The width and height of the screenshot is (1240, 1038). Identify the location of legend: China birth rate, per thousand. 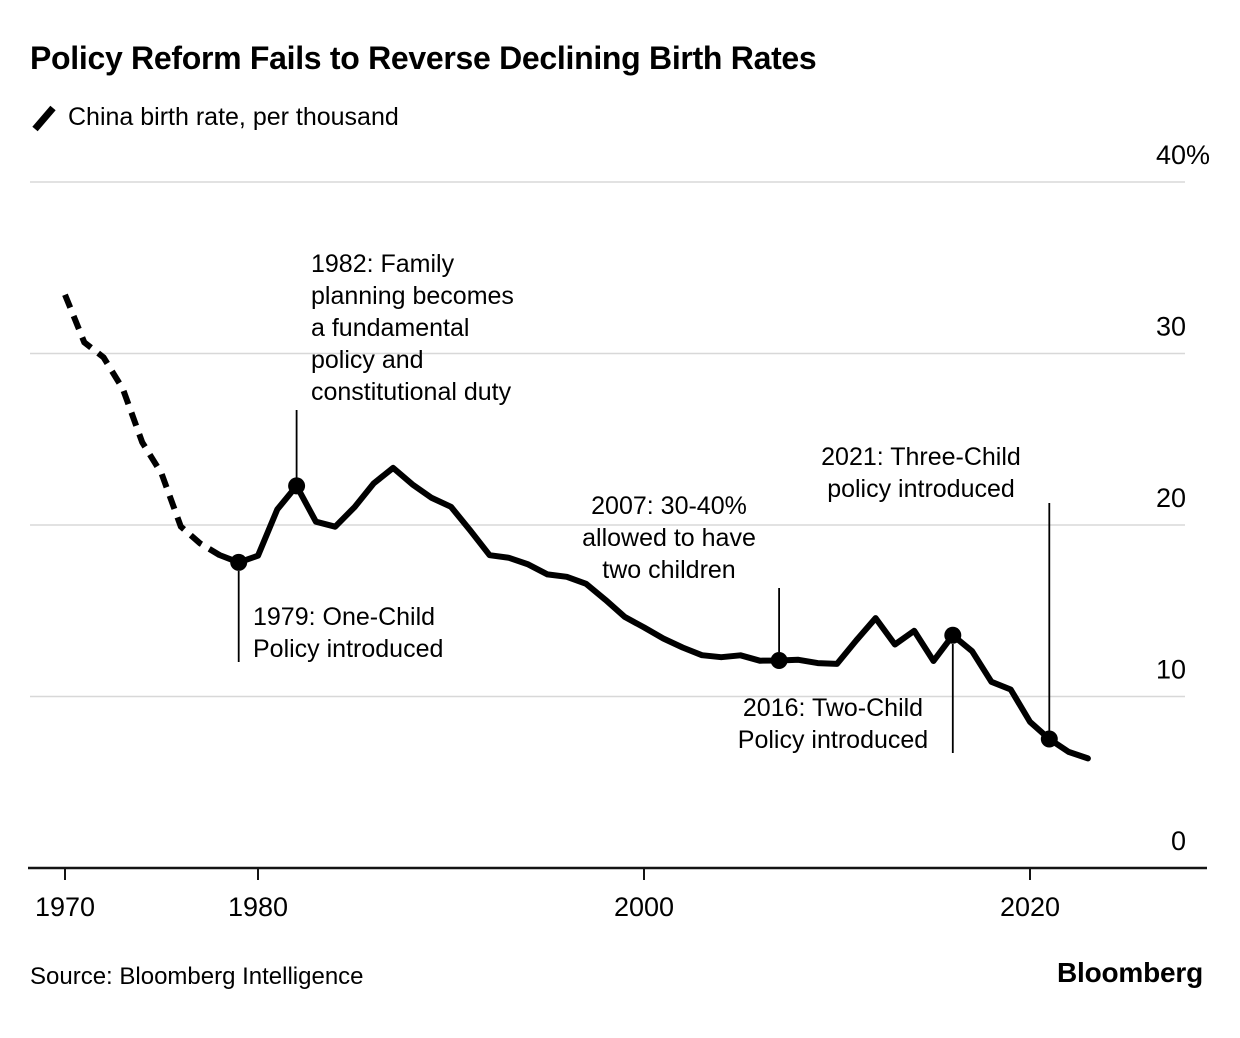
(215, 117).